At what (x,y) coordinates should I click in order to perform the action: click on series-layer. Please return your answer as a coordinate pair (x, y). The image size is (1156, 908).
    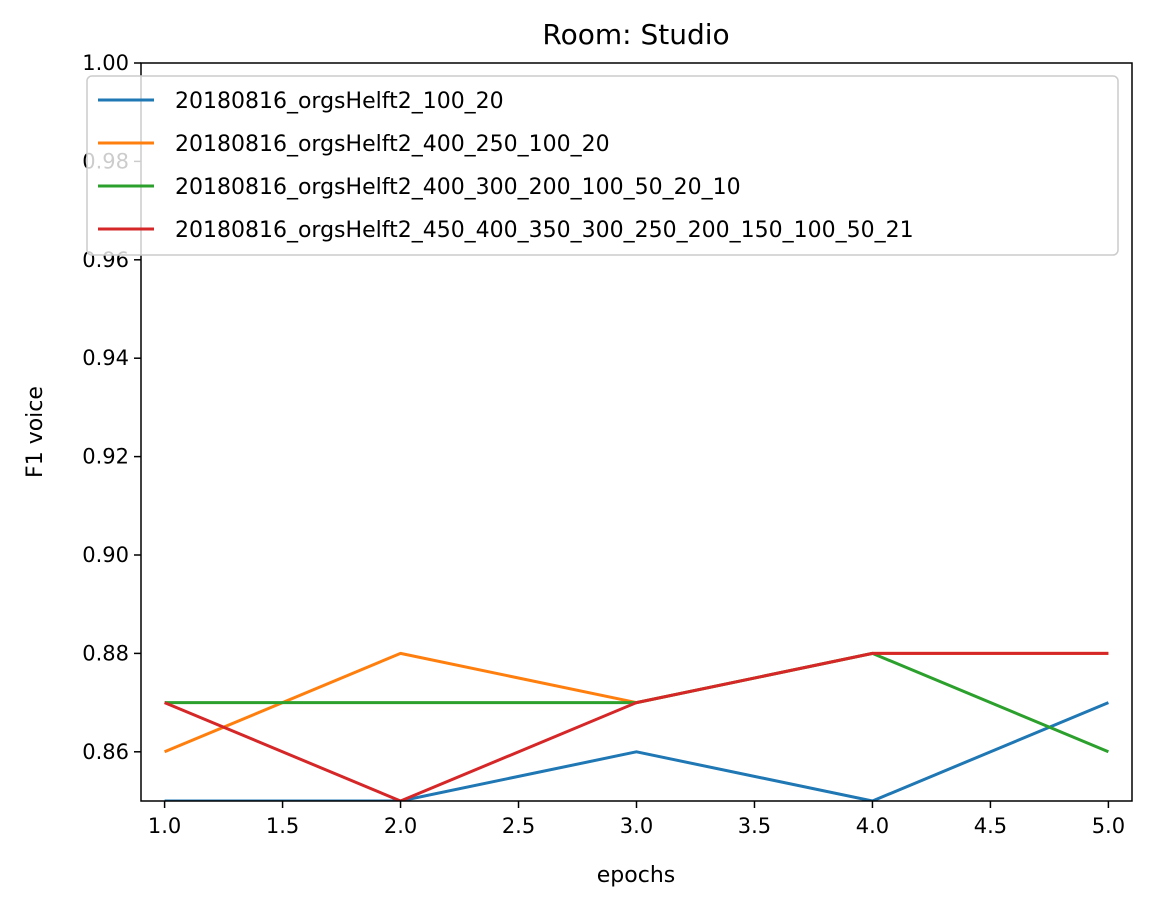
    Looking at the image, I should click on (636, 726).